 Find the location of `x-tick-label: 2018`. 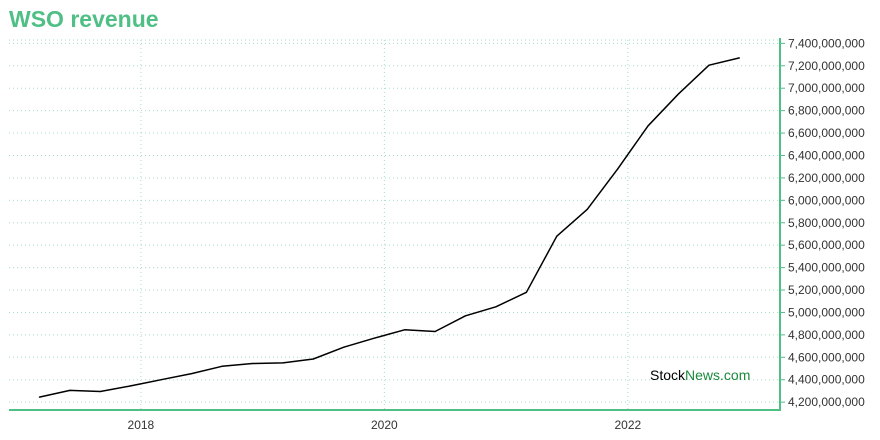

x-tick-label: 2018 is located at coordinates (141, 425).